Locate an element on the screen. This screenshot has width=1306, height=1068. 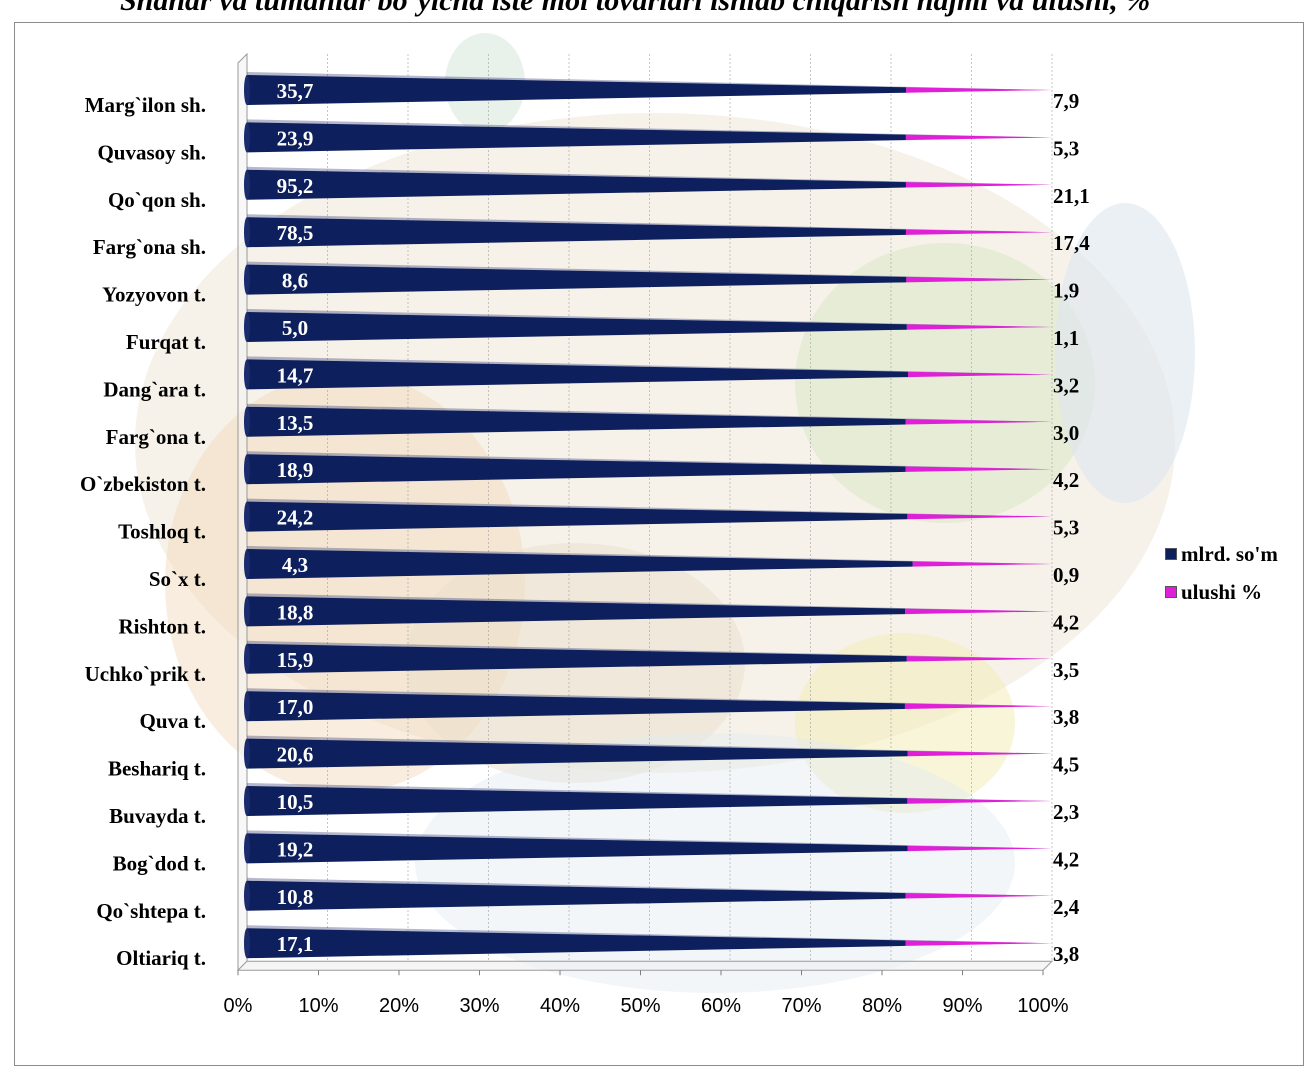
data-label-mlrd: 20,6 is located at coordinates (295, 755).